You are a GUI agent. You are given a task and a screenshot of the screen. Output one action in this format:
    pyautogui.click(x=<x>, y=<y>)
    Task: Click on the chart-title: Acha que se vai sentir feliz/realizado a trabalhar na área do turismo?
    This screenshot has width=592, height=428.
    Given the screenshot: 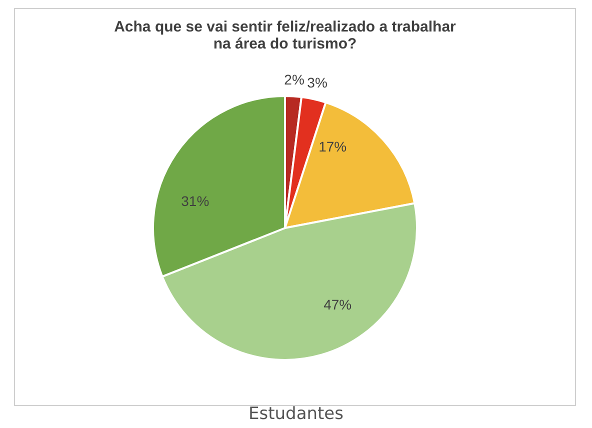 What is the action you would take?
    pyautogui.click(x=285, y=35)
    